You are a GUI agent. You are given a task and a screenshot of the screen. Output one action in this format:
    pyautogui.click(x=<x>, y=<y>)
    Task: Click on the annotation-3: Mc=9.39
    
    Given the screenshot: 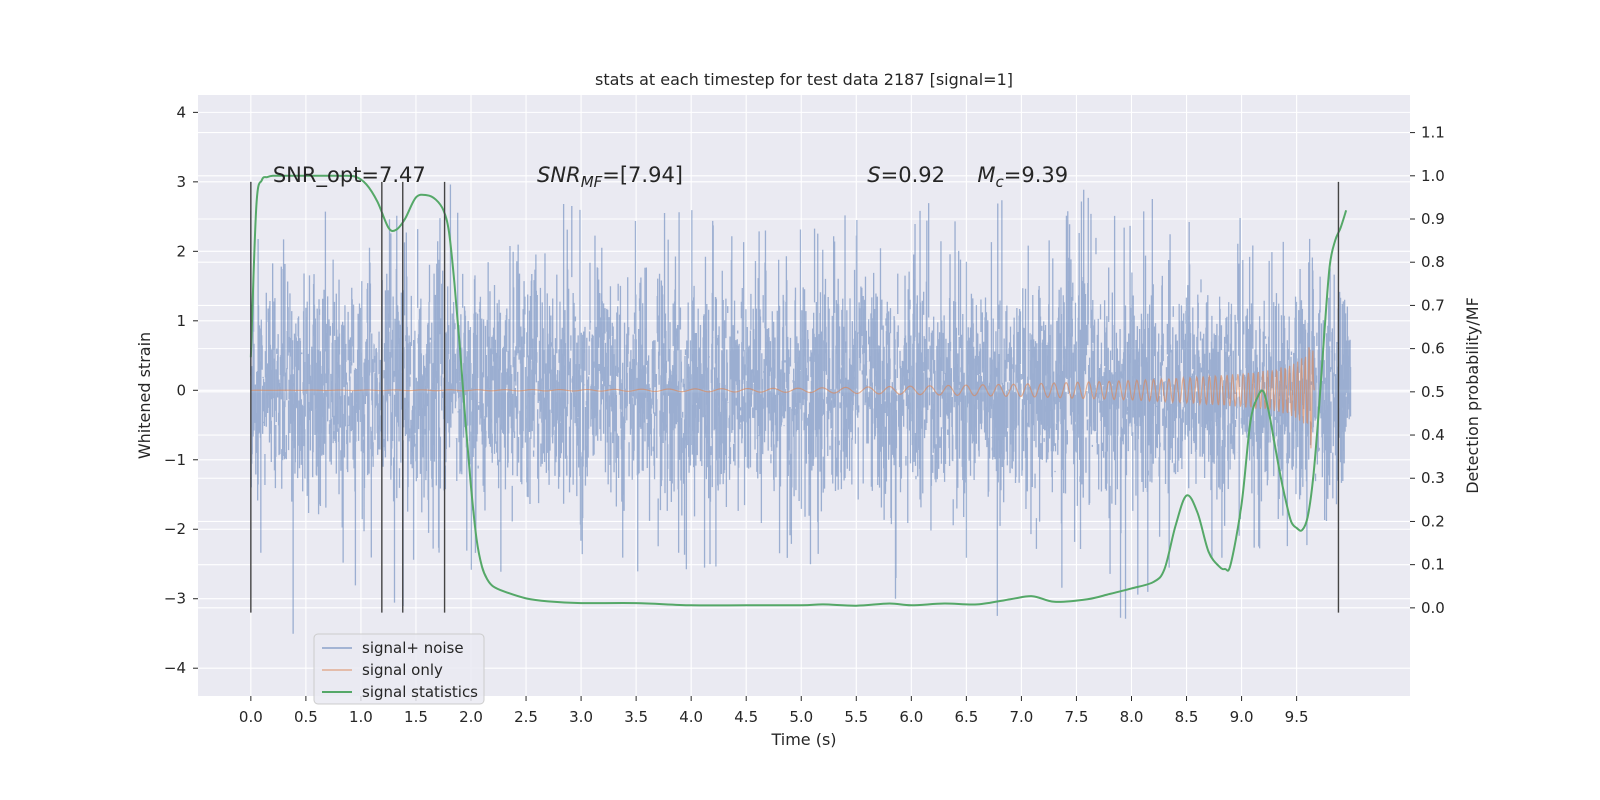 What is the action you would take?
    pyautogui.click(x=1022, y=177)
    